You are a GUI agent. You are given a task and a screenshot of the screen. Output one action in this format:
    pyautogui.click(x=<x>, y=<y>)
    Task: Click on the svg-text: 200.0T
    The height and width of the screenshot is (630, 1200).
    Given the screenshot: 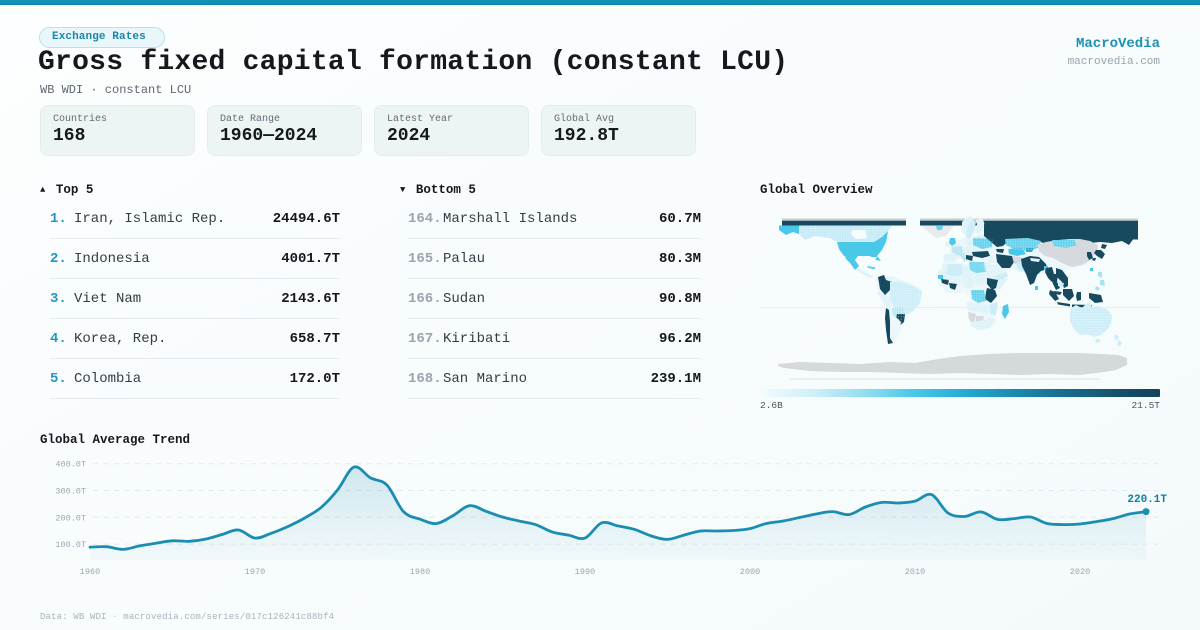 What is the action you would take?
    pyautogui.click(x=70, y=518)
    